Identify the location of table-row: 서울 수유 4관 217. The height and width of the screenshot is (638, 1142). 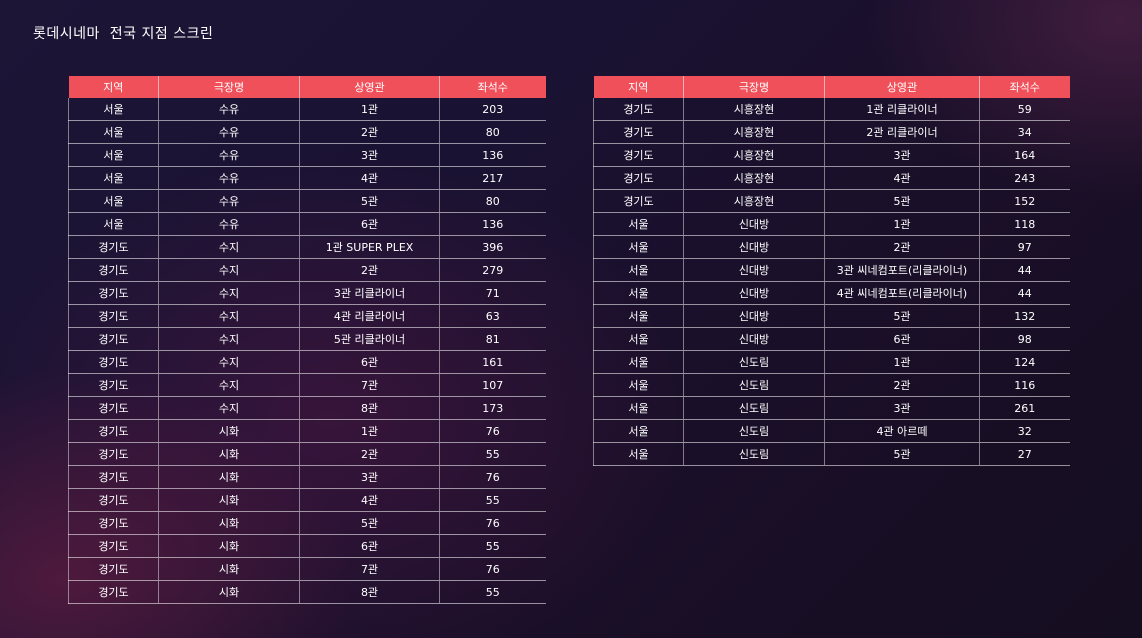
(307, 178).